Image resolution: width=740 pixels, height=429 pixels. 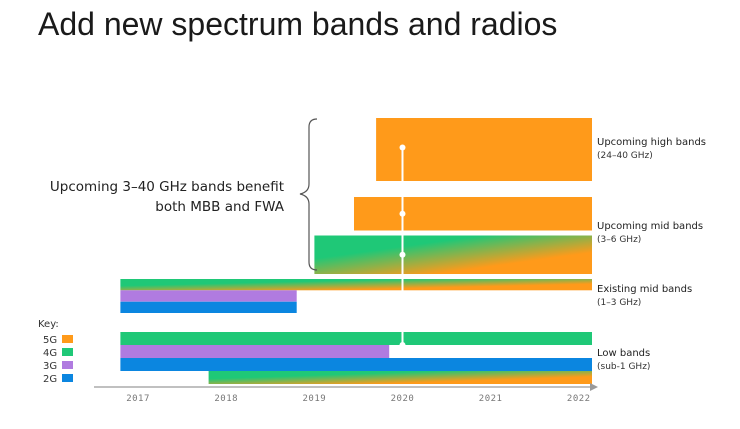 I want to click on upcoming-bands-brace, so click(x=308, y=194).